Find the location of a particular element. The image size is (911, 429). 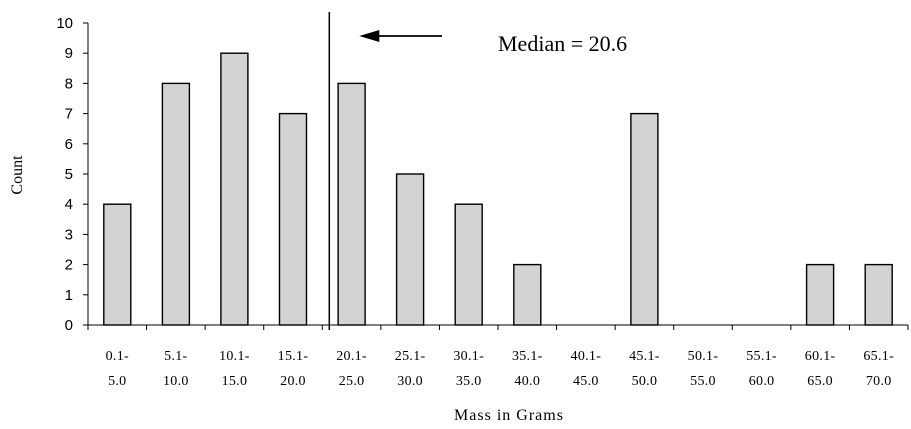

y-tick-label: 7 is located at coordinates (69, 114).